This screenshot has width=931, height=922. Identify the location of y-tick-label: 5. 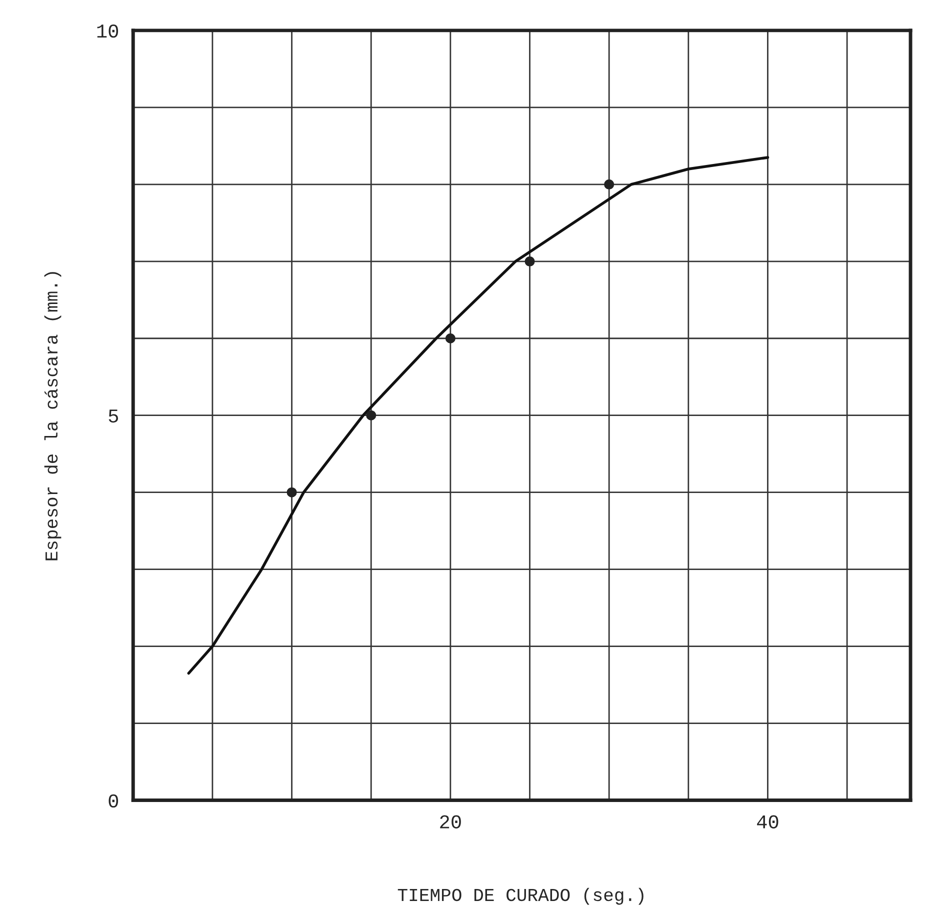
(113, 416).